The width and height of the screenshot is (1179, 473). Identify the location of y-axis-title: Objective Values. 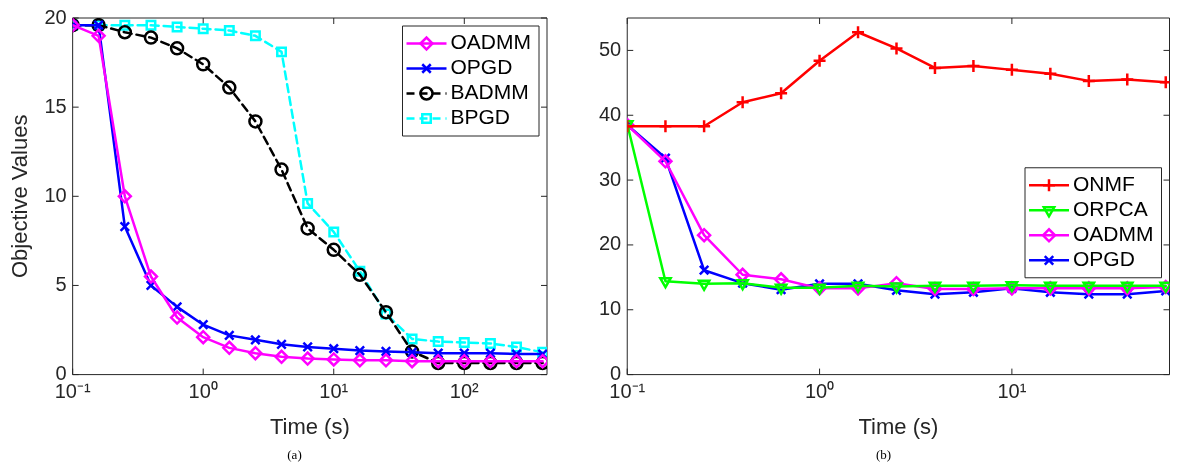
(20, 196).